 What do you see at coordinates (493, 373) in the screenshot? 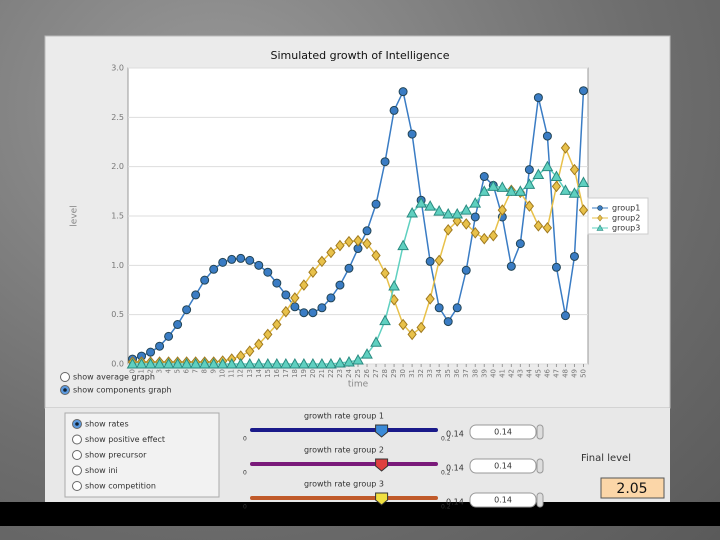
I see `x-tick-label: 40` at bounding box center [493, 373].